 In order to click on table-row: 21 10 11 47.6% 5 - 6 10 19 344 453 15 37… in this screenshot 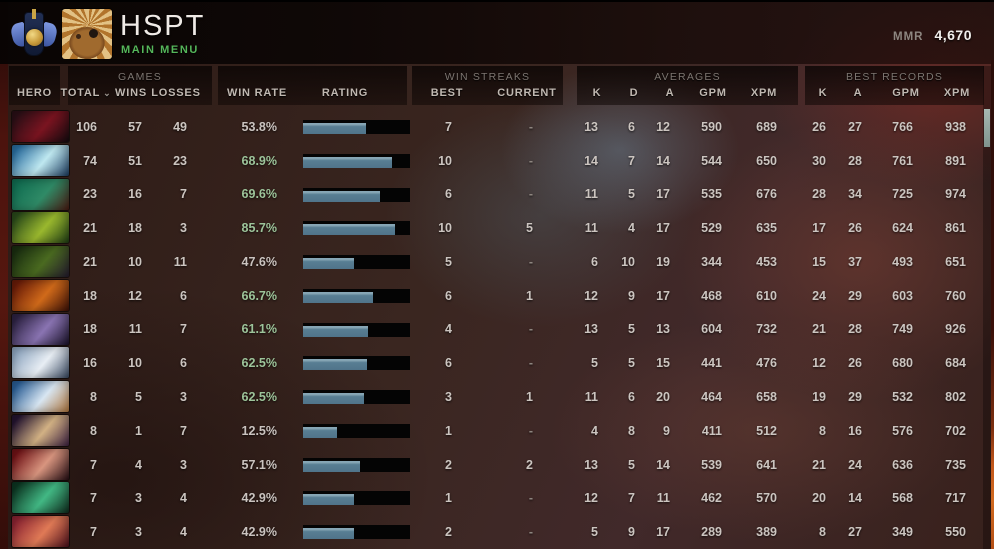, I will do `click(496, 262)`.